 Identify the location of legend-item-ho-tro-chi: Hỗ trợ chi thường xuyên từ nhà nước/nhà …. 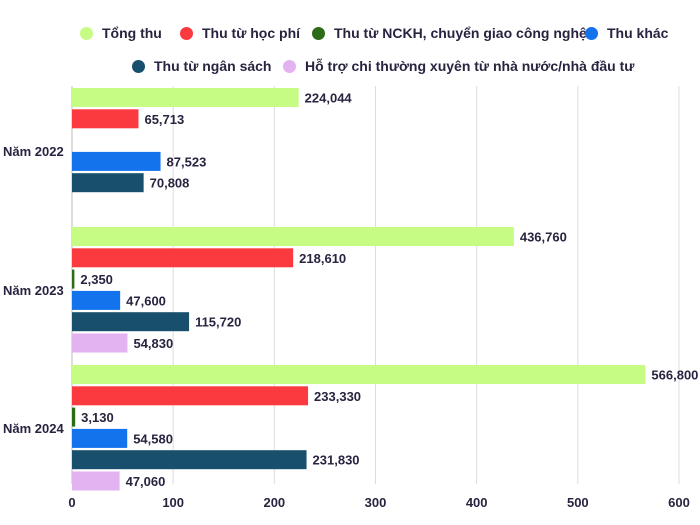
(458, 66).